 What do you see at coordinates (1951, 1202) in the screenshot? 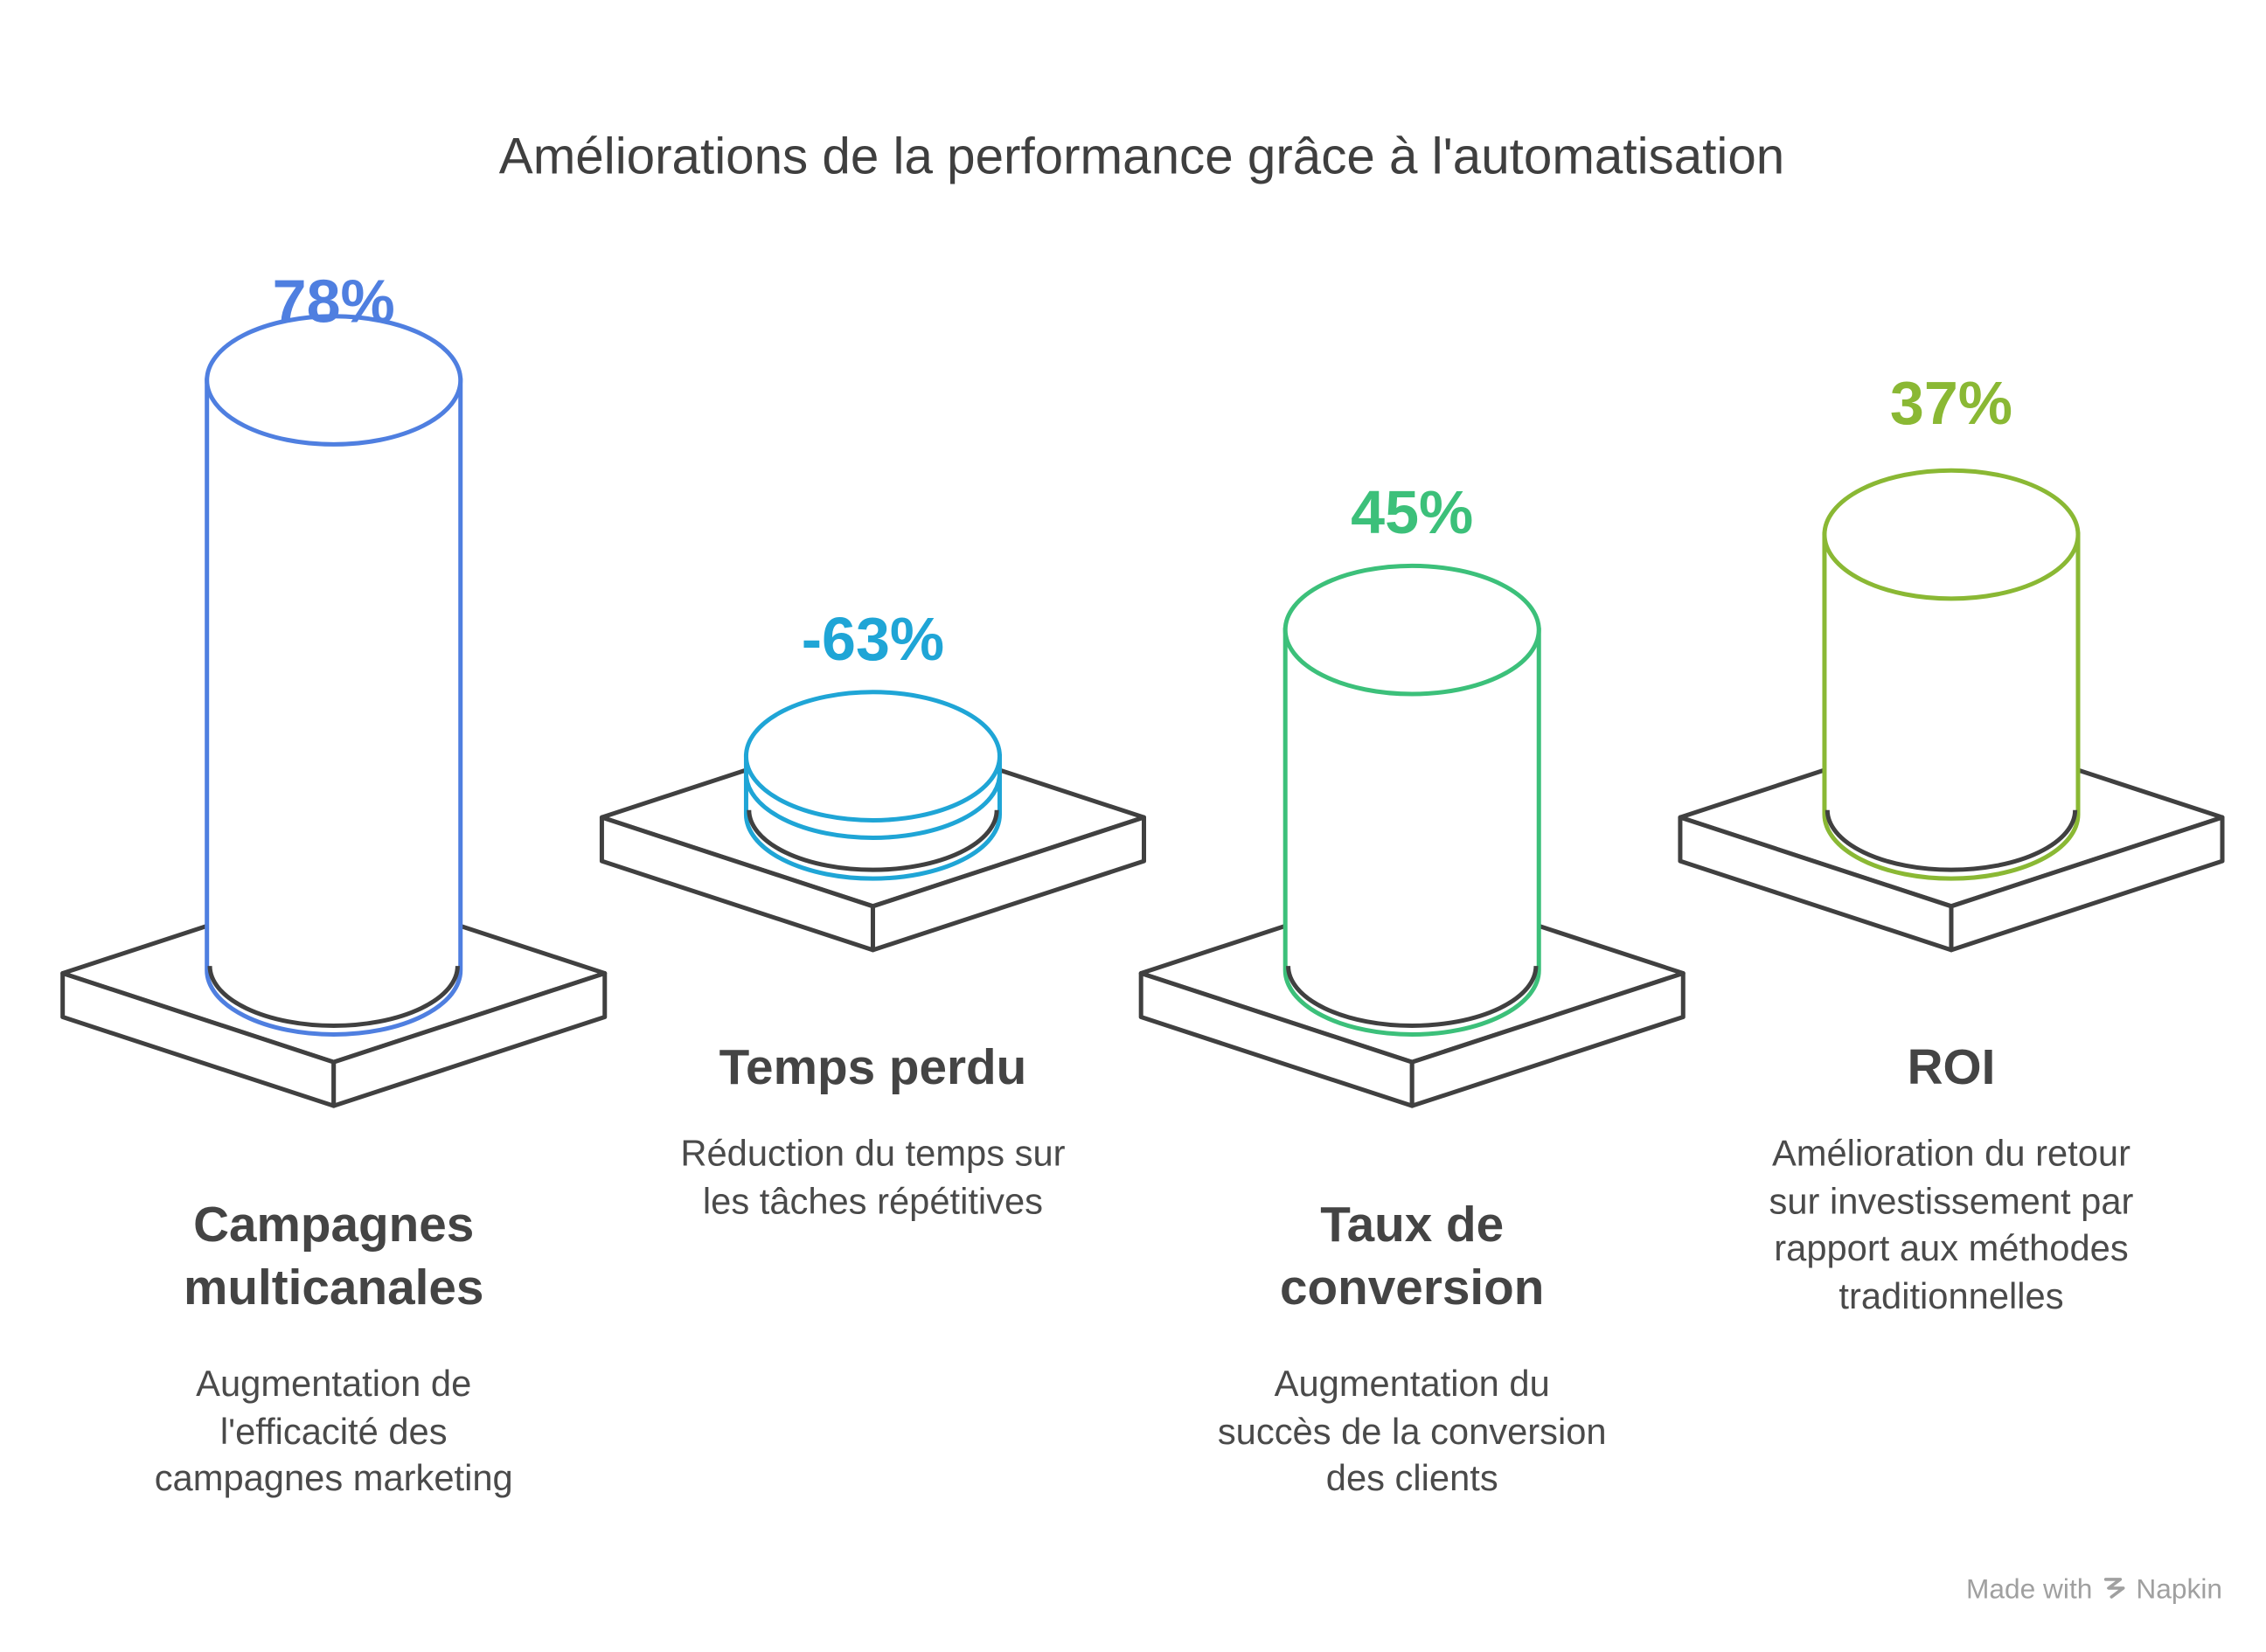
I see `description-line: sur investissement par` at bounding box center [1951, 1202].